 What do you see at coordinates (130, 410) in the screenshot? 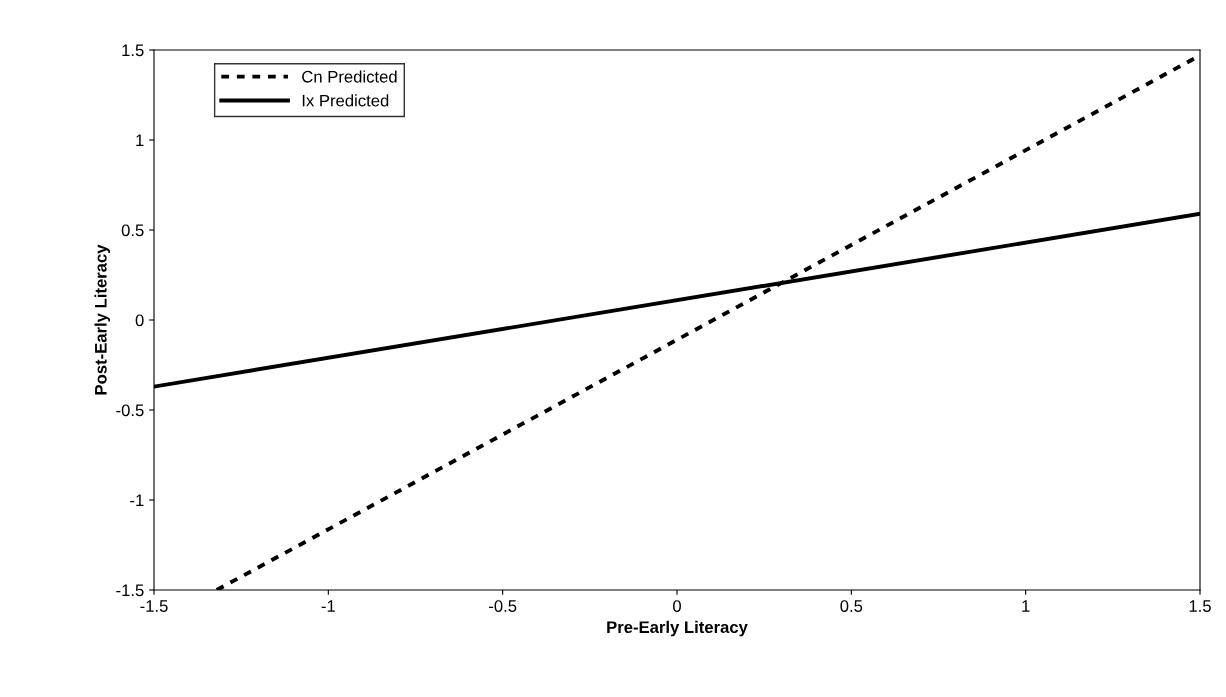
I see `y-tick-label: -0.5` at bounding box center [130, 410].